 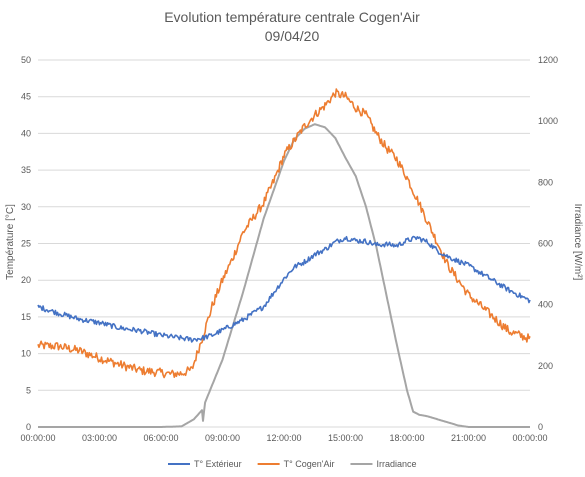 What do you see at coordinates (26, 170) in the screenshot?
I see `y-tick-label: 35` at bounding box center [26, 170].